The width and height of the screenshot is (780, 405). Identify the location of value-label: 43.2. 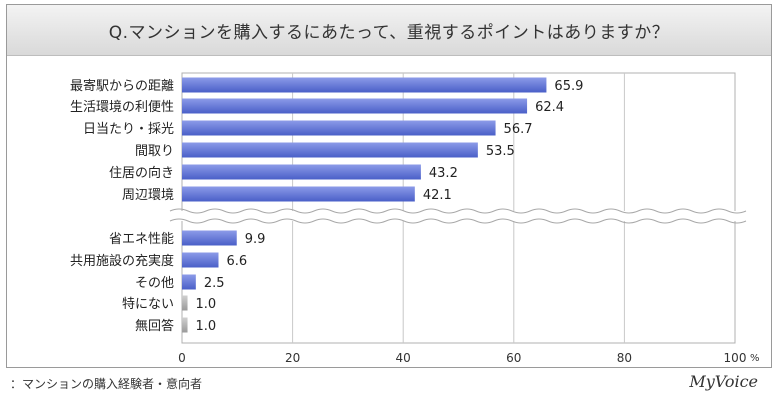
(443, 173).